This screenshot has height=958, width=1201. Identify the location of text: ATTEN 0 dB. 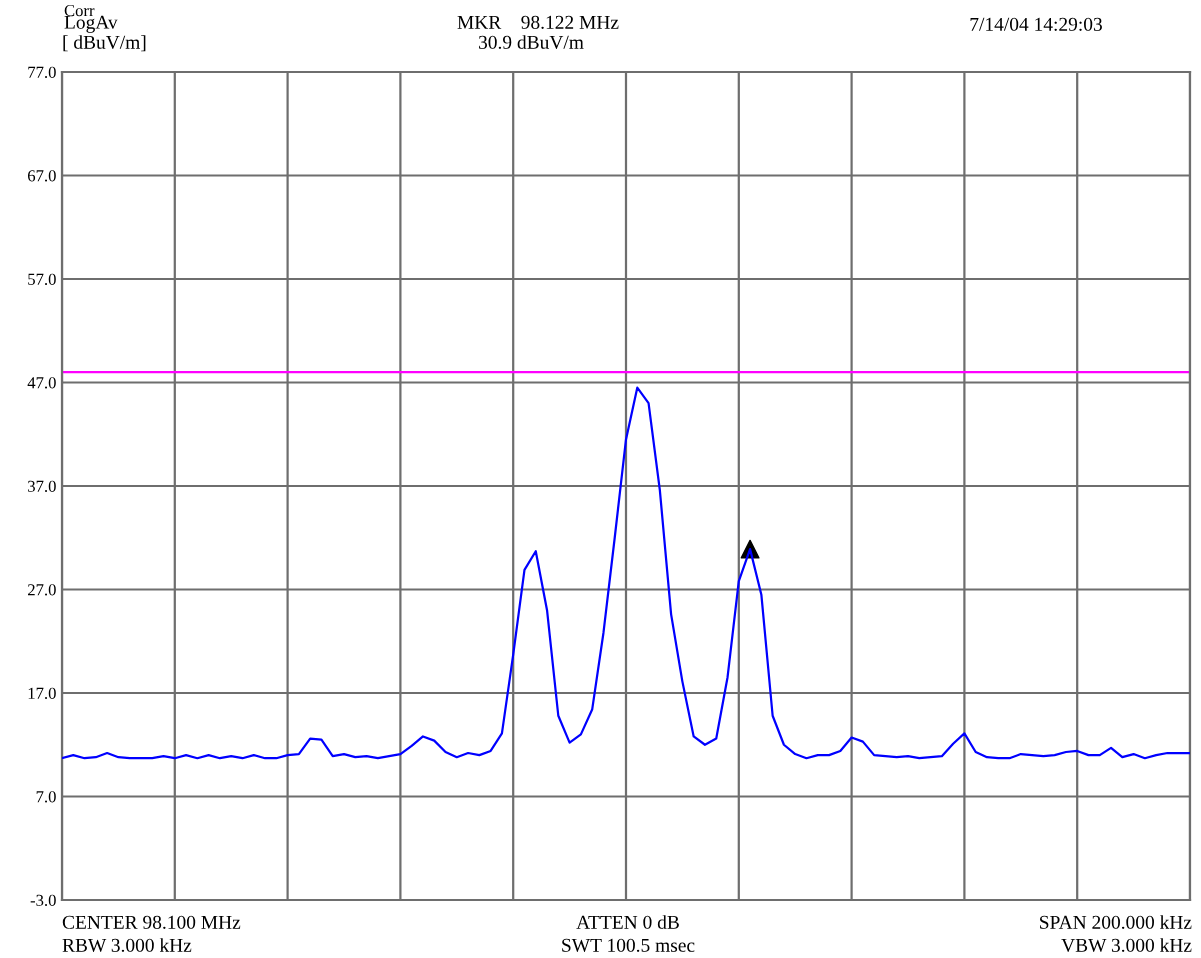
(627, 922).